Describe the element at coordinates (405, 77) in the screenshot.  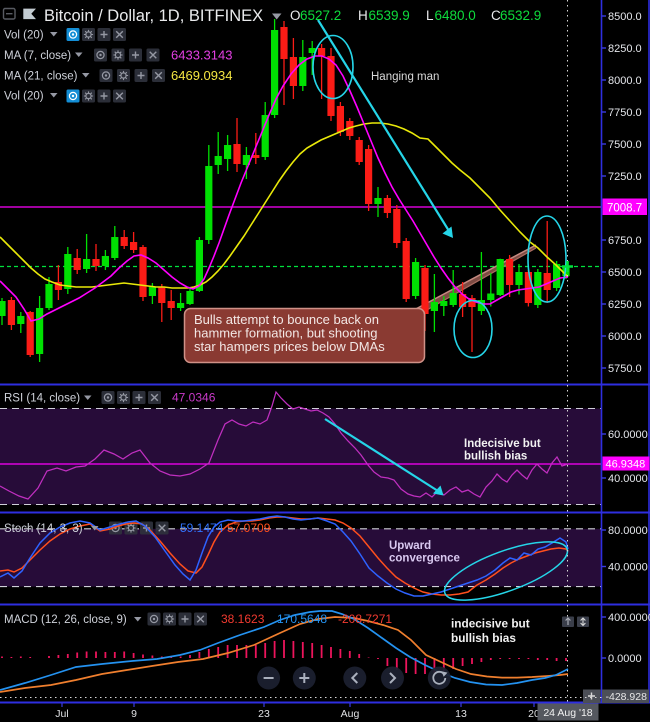
I see `svg-text: Hanging man` at that location.